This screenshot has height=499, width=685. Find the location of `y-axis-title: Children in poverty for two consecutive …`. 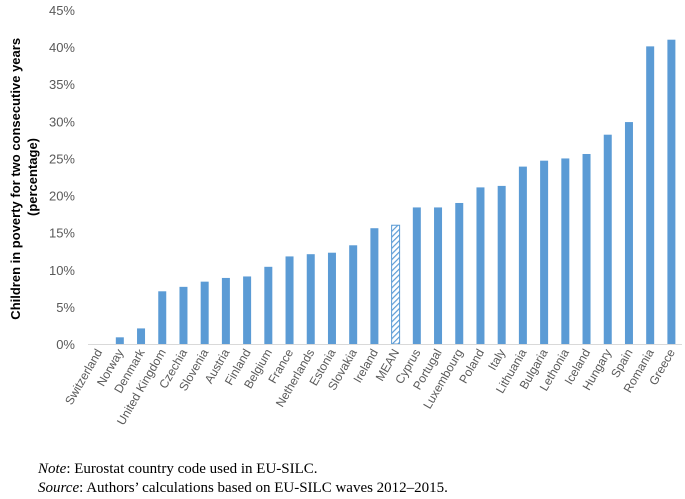

y-axis-title: Children in poverty for two consecutive … is located at coordinates (24, 176).